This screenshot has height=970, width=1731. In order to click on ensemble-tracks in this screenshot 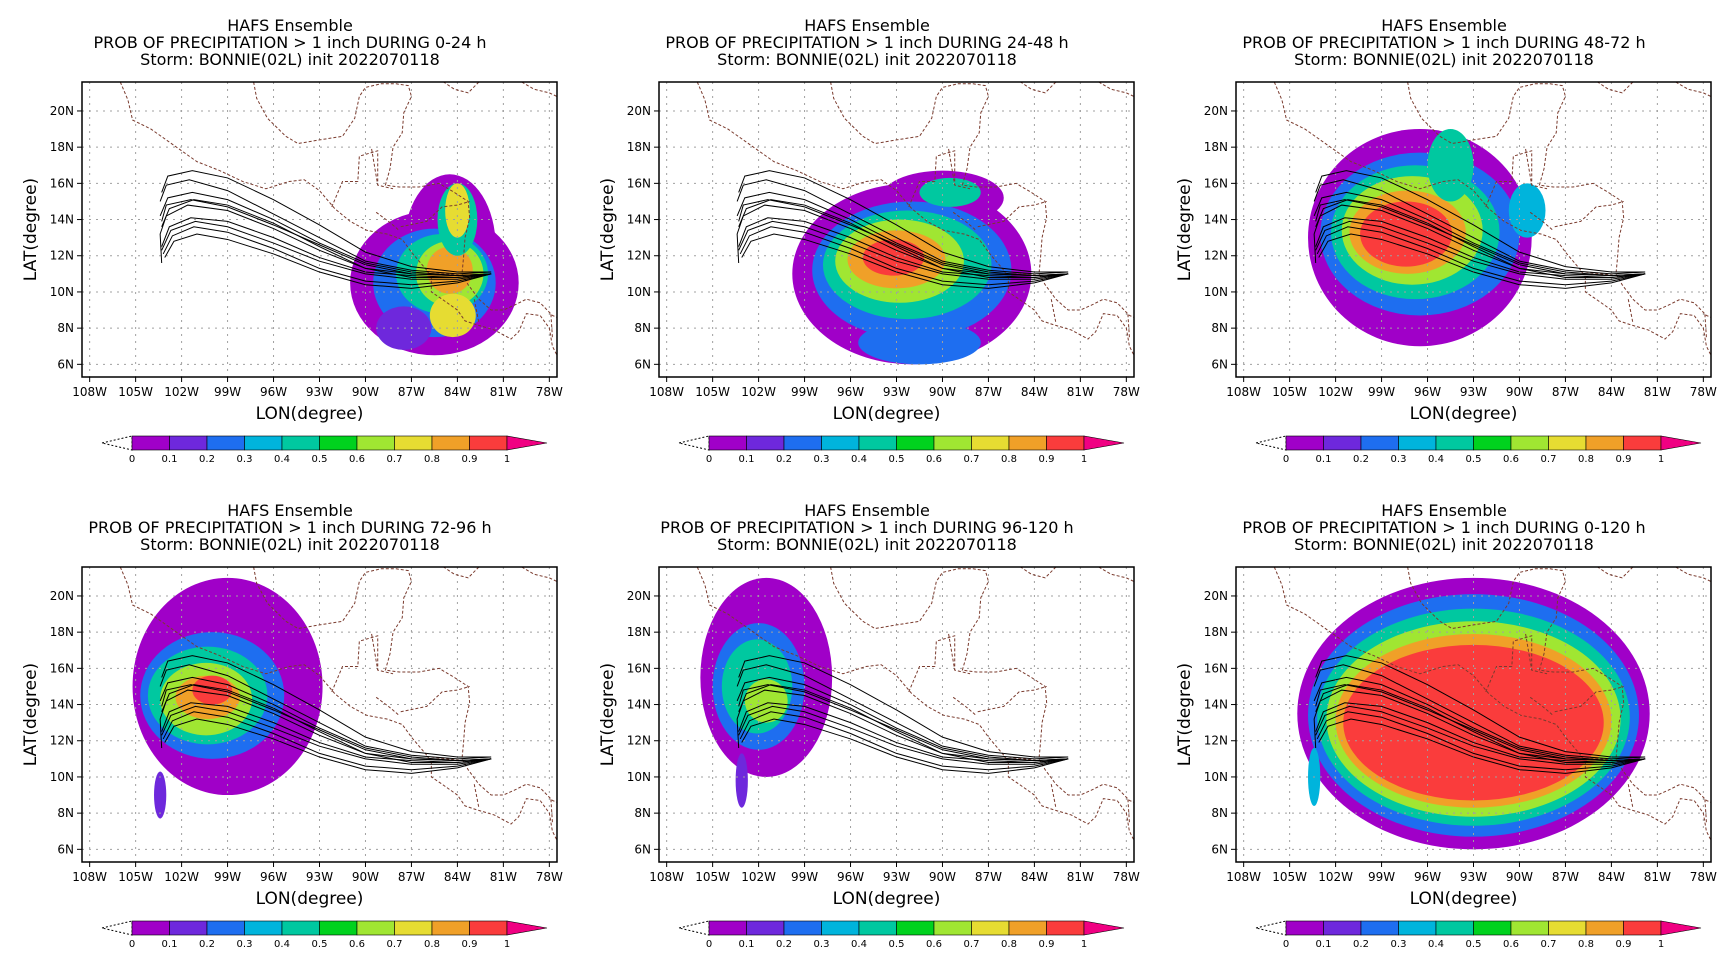, I will do `click(1479, 229)`.